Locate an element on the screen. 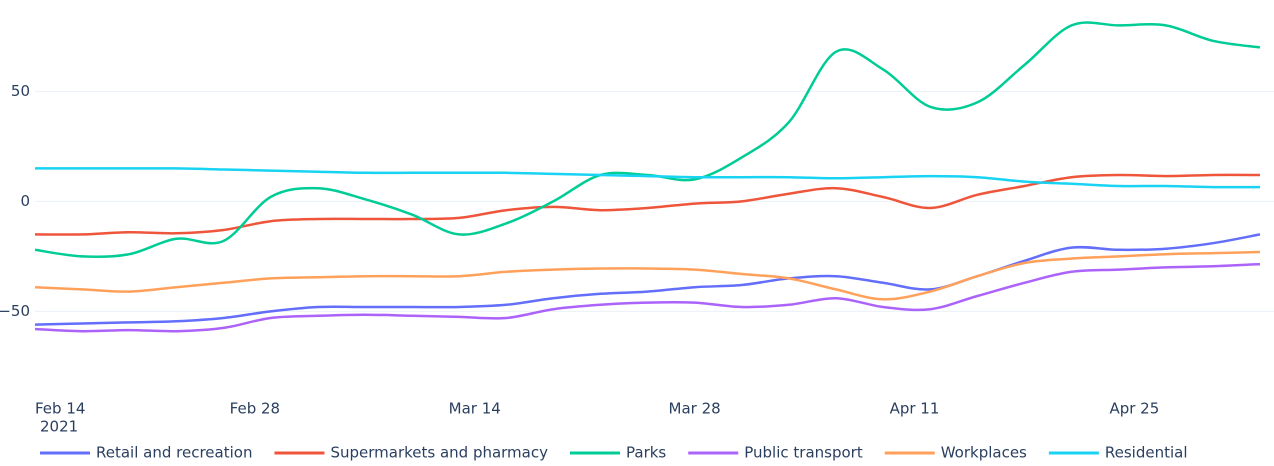 This screenshot has width=1274, height=466. x-tick-label: Mar 14 is located at coordinates (475, 409).